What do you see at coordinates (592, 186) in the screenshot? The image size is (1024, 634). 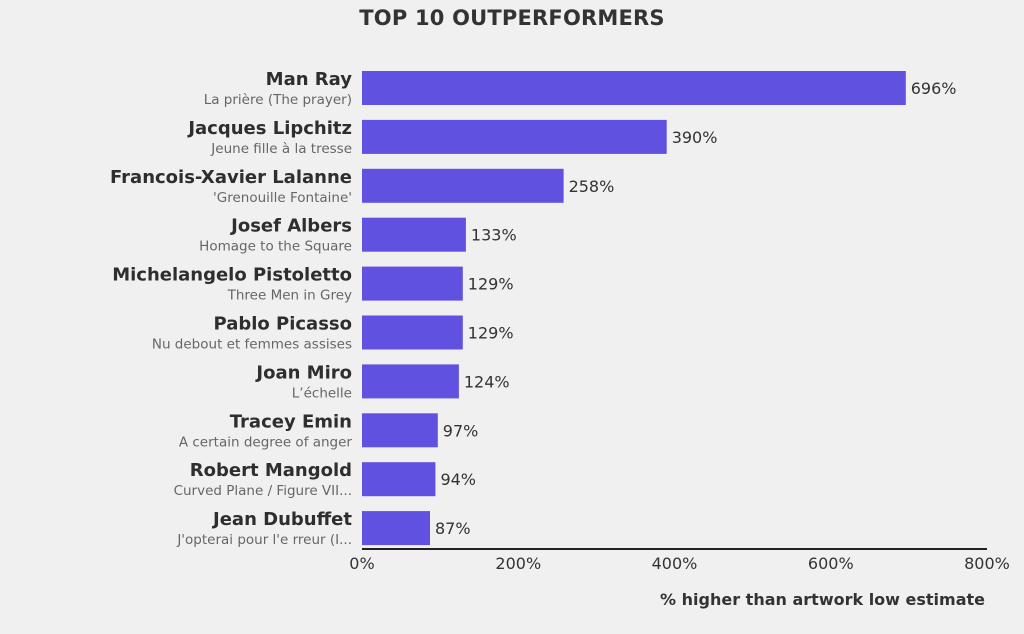 I see `bar-value-label: 258%` at bounding box center [592, 186].